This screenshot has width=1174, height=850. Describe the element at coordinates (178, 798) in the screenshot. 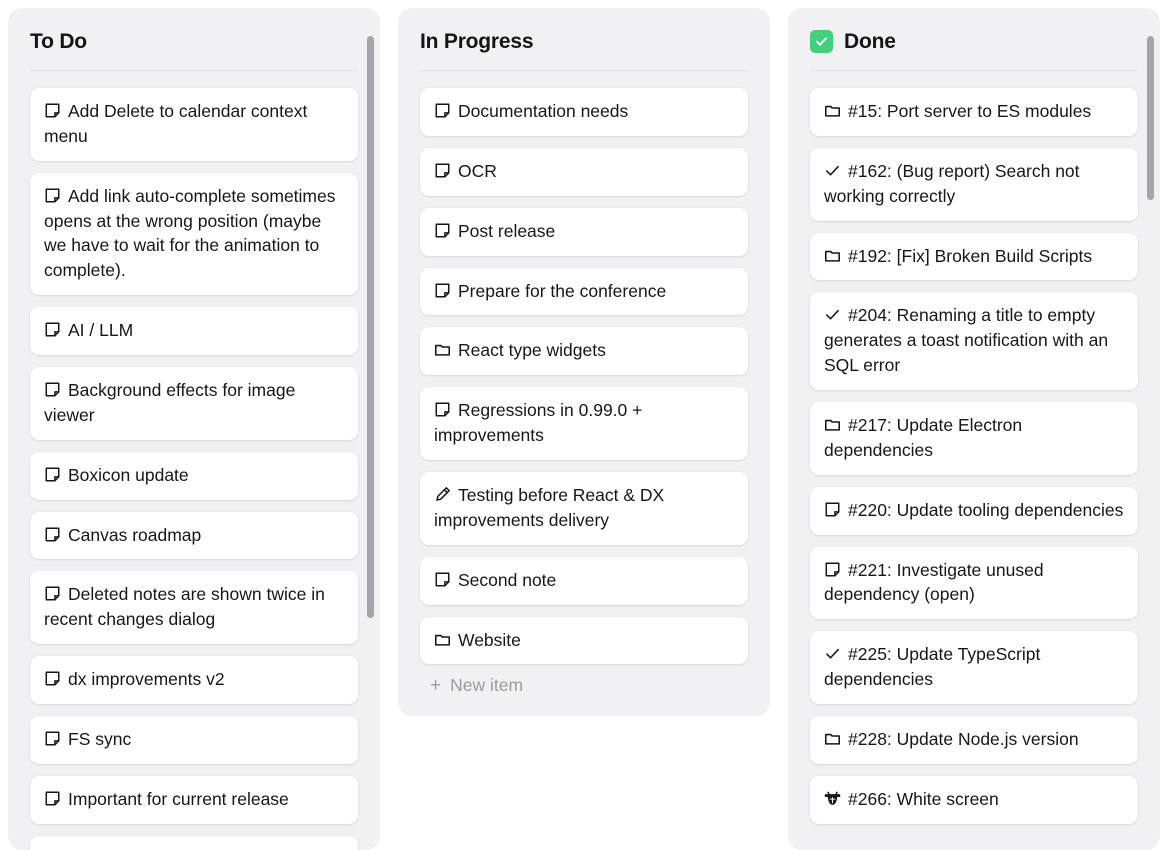

I see `card-title: Important for current release` at that location.